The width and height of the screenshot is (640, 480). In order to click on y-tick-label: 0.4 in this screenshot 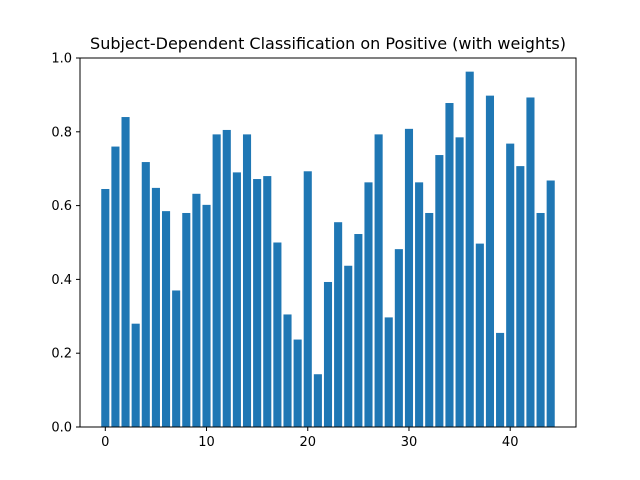, I will do `click(61, 280)`.